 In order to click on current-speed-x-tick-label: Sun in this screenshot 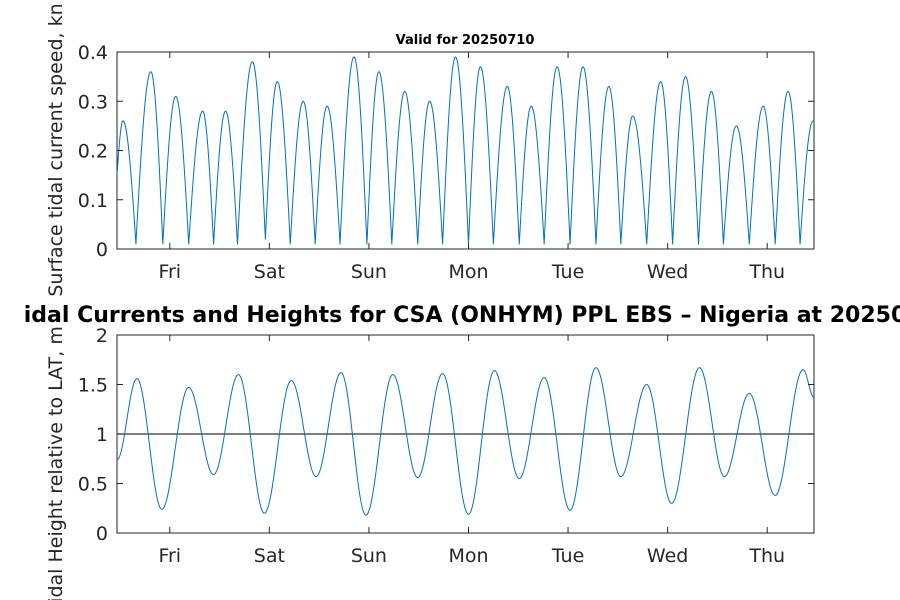, I will do `click(369, 272)`.